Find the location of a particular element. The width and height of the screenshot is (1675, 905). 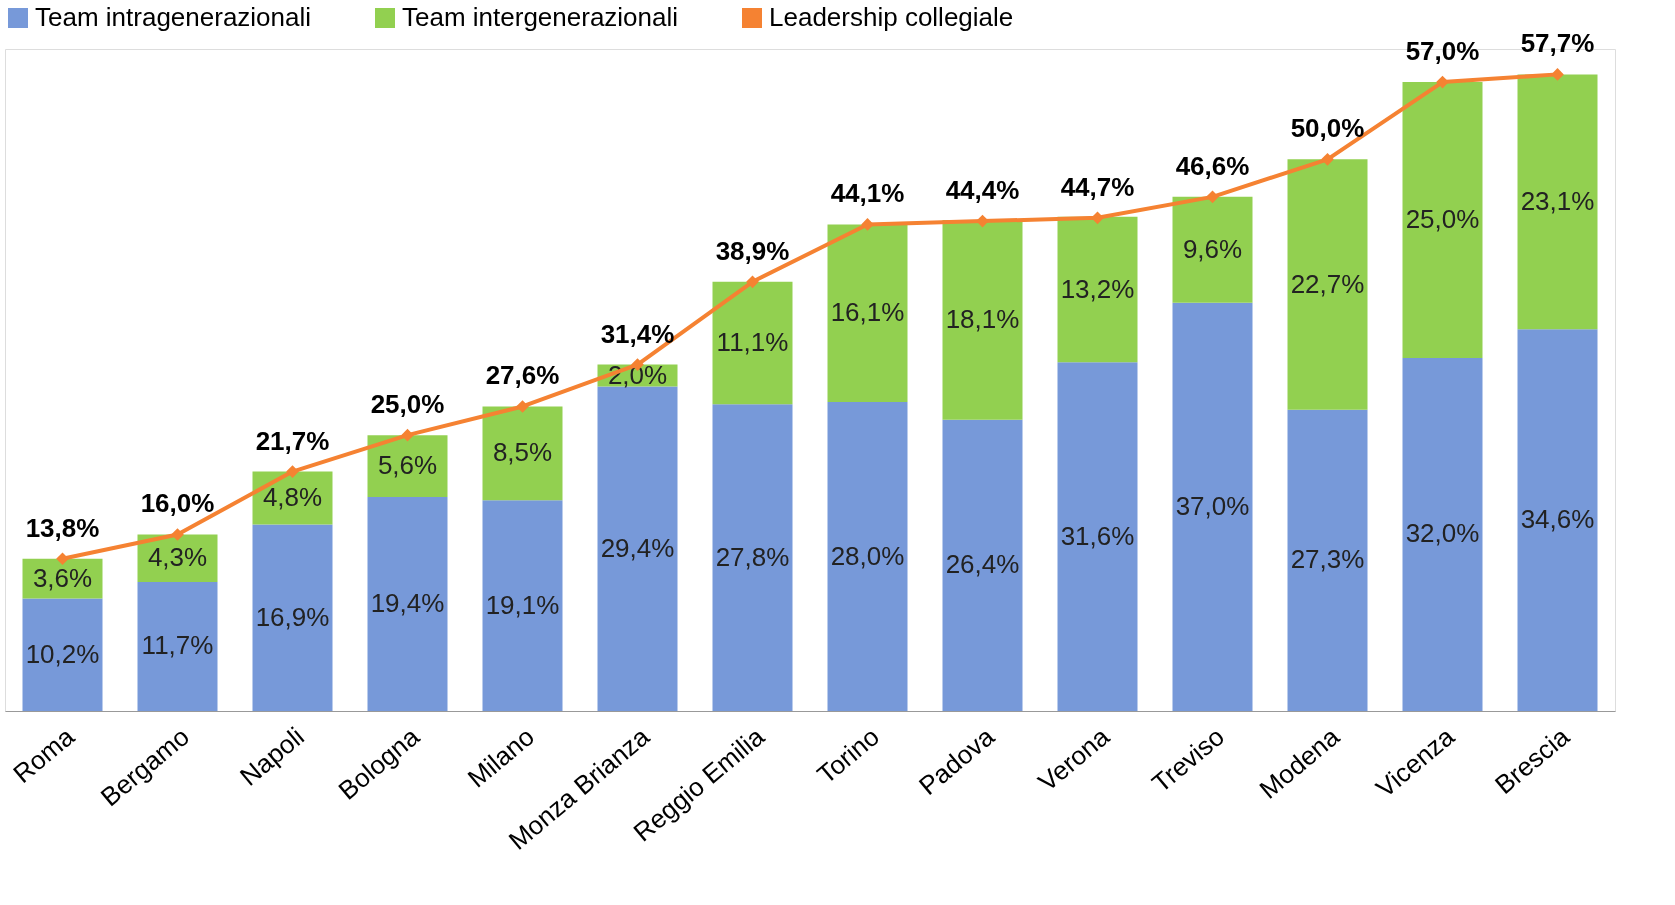

data-label: 9,6% is located at coordinates (1212, 248).